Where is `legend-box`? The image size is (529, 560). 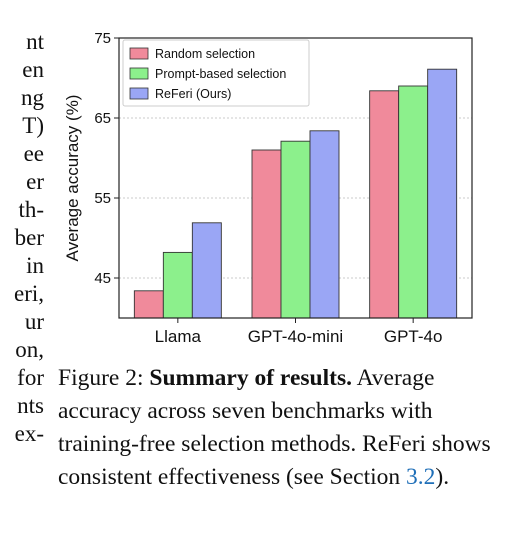 legend-box is located at coordinates (216, 73).